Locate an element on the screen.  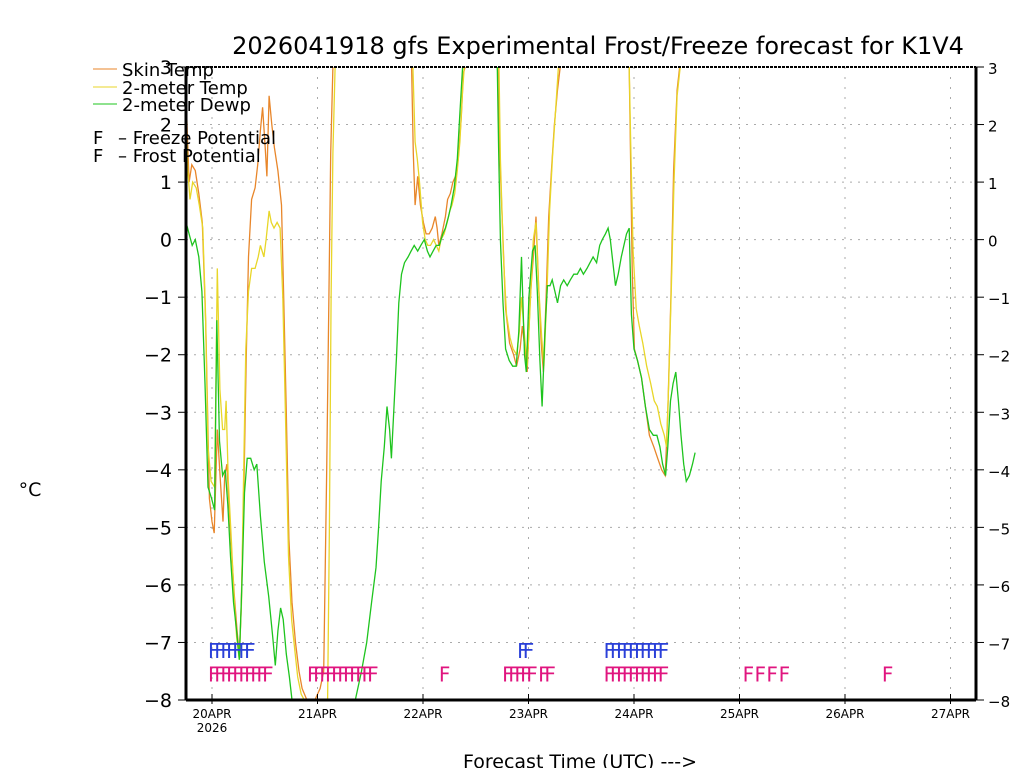
y-tick-label-left: 0 is located at coordinates (166, 241).